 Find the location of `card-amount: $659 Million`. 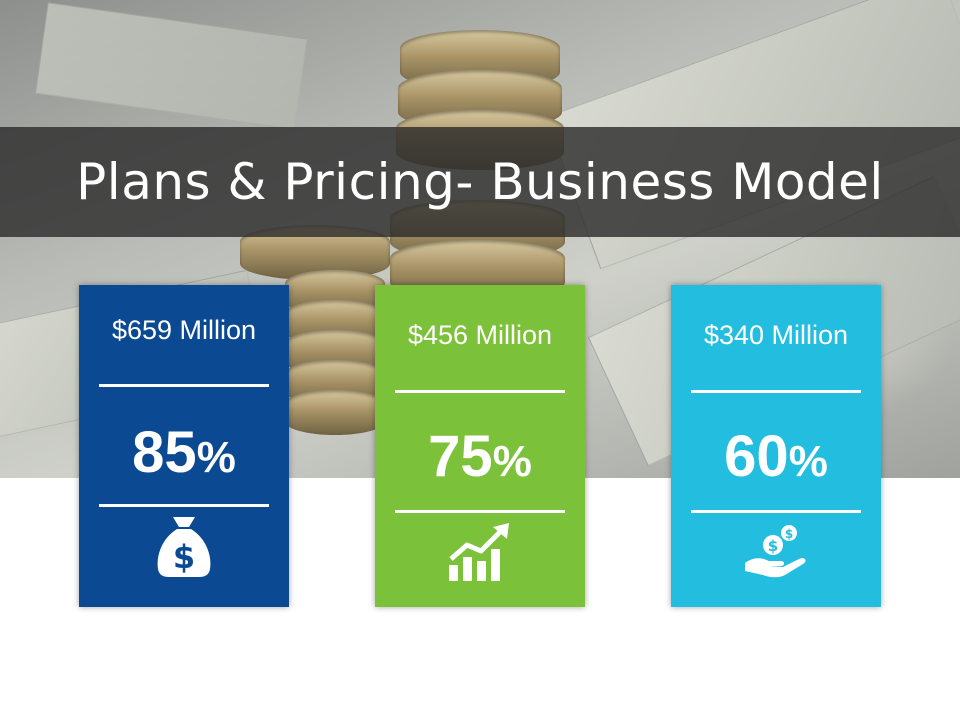

card-amount: $659 Million is located at coordinates (184, 330).